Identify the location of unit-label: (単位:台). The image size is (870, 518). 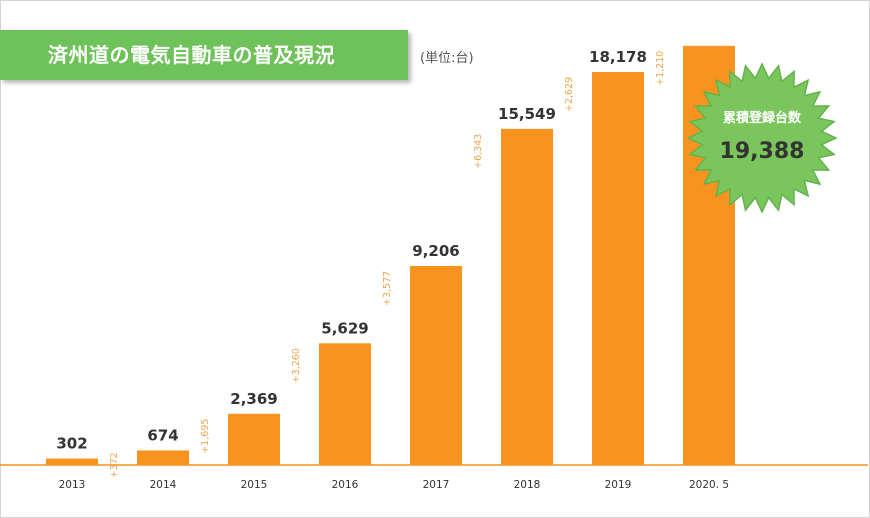
(447, 58).